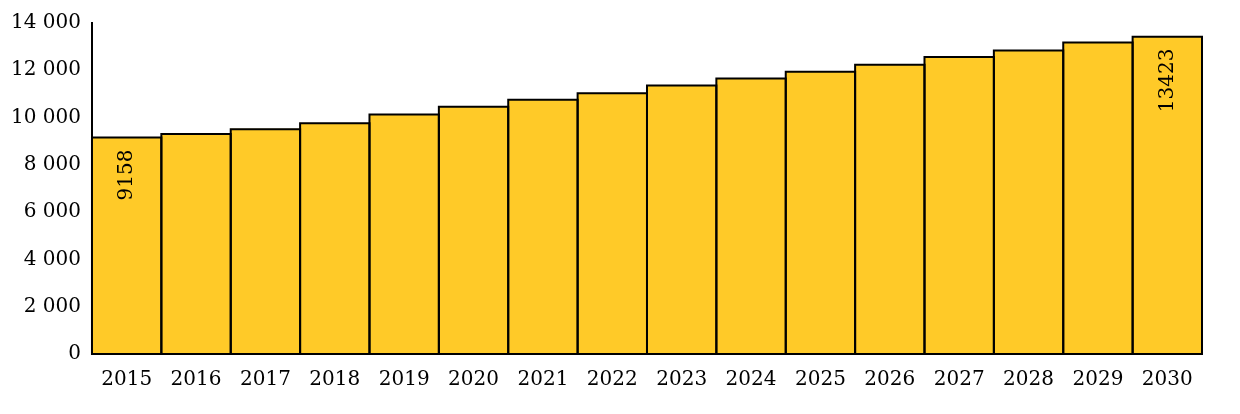 This screenshot has height=414, width=1240. Describe the element at coordinates (52, 163) in the screenshot. I see `y-tick-label: 8 000` at that location.